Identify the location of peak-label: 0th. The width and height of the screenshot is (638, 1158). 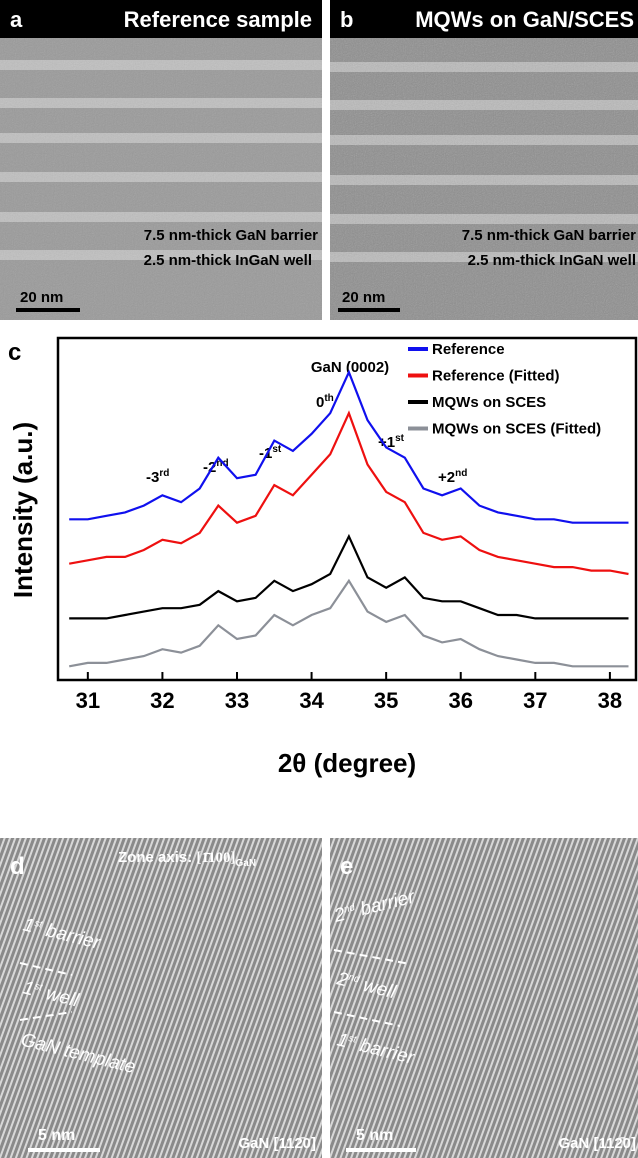
(325, 402).